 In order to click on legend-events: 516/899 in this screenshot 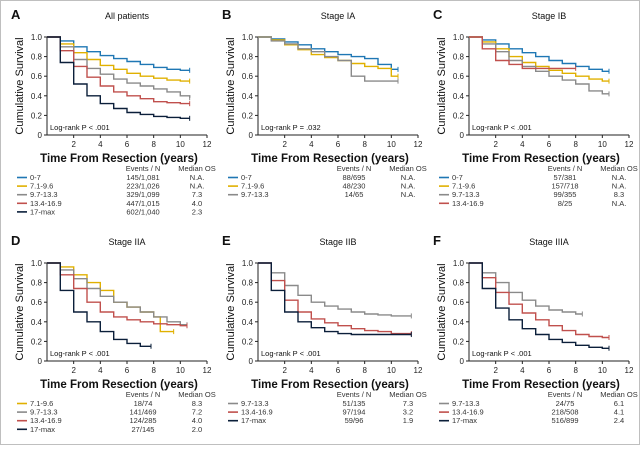, I will do `click(564, 420)`.